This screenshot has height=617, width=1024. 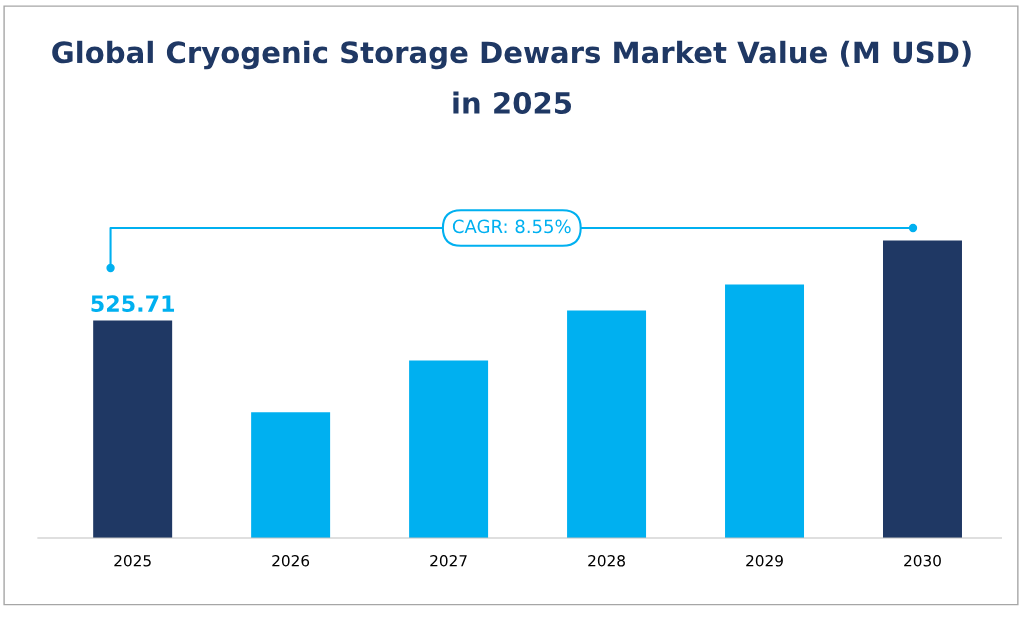 I want to click on x-tick-label: 2030, so click(x=922, y=560).